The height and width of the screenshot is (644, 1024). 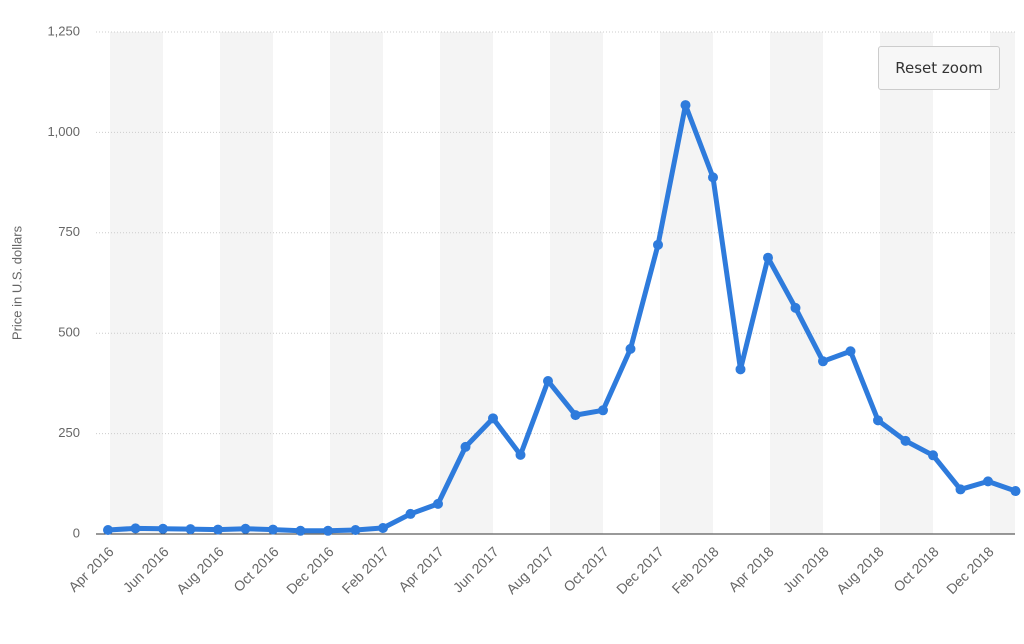 What do you see at coordinates (63, 131) in the screenshot?
I see `y-tick-label: 1,000` at bounding box center [63, 131].